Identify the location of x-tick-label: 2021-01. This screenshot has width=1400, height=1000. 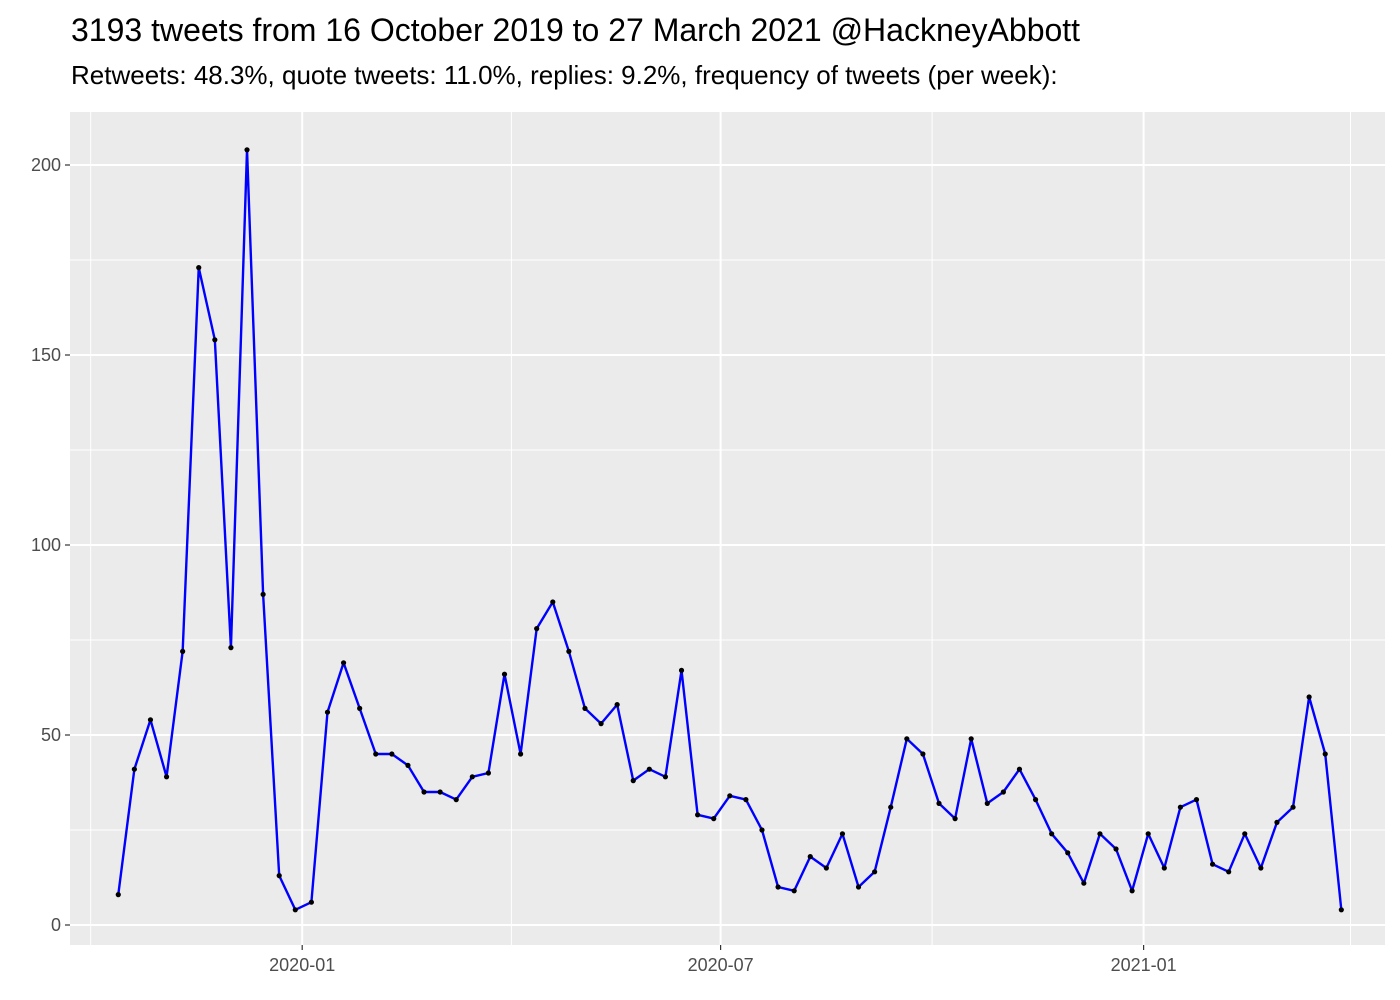
(1144, 965).